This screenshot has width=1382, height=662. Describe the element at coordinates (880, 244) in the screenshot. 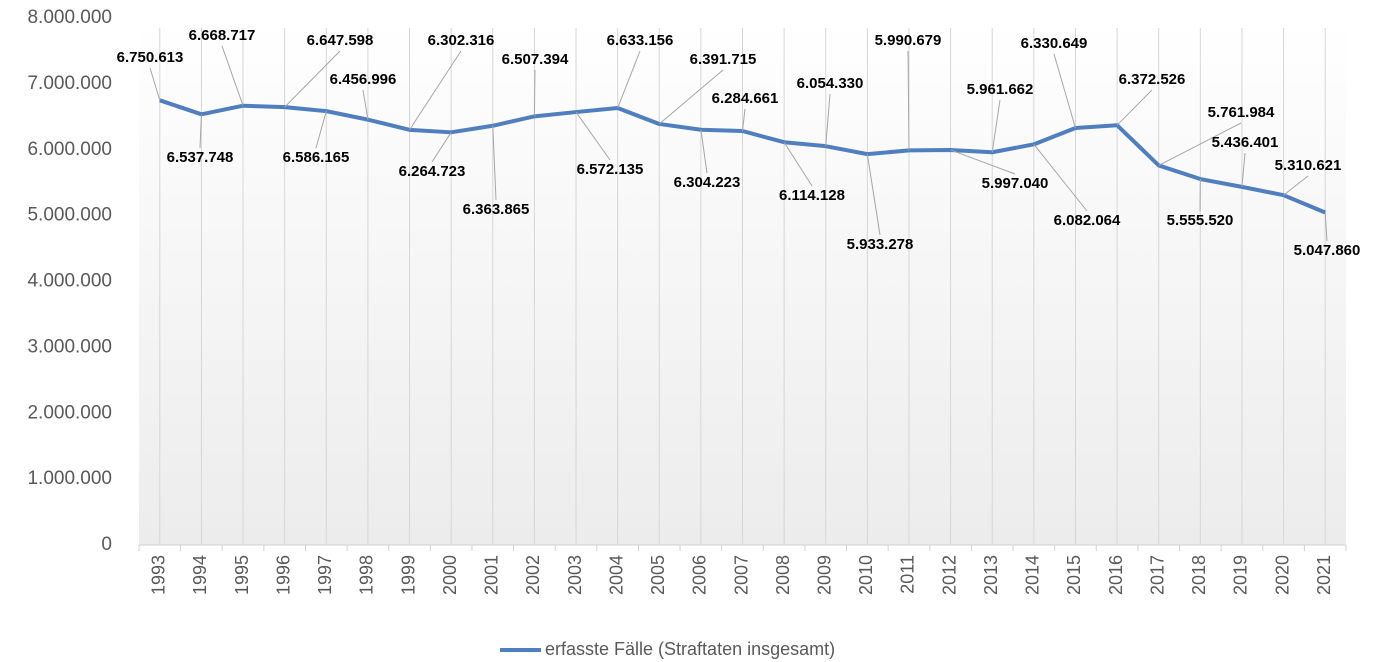

I see `data-label: 5.933.278` at that location.